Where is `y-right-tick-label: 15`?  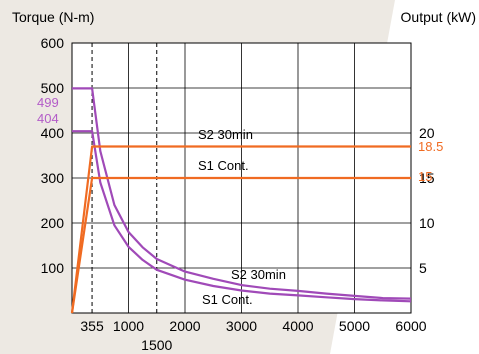 y-right-tick-label: 15 is located at coordinates (427, 178).